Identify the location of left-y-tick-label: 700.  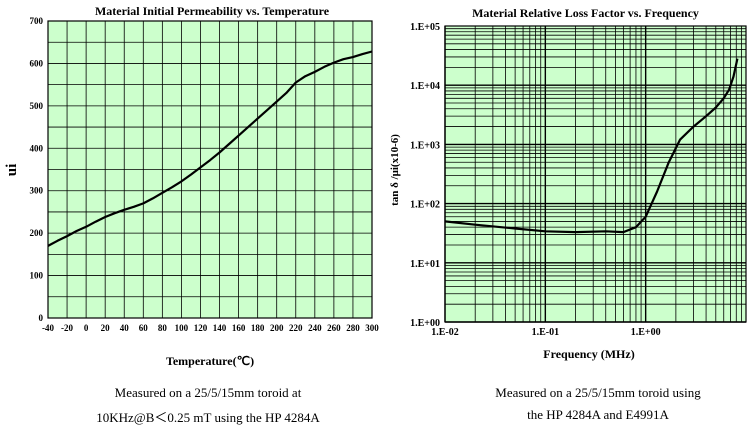
(37, 21).